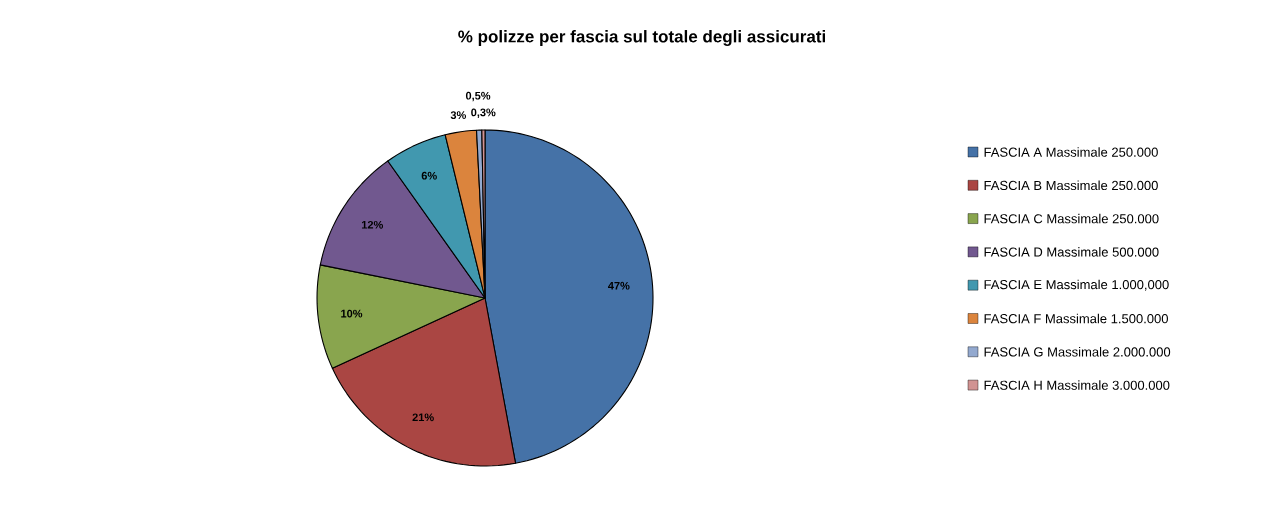  What do you see at coordinates (352, 313) in the screenshot?
I see `data-label: 10%` at bounding box center [352, 313].